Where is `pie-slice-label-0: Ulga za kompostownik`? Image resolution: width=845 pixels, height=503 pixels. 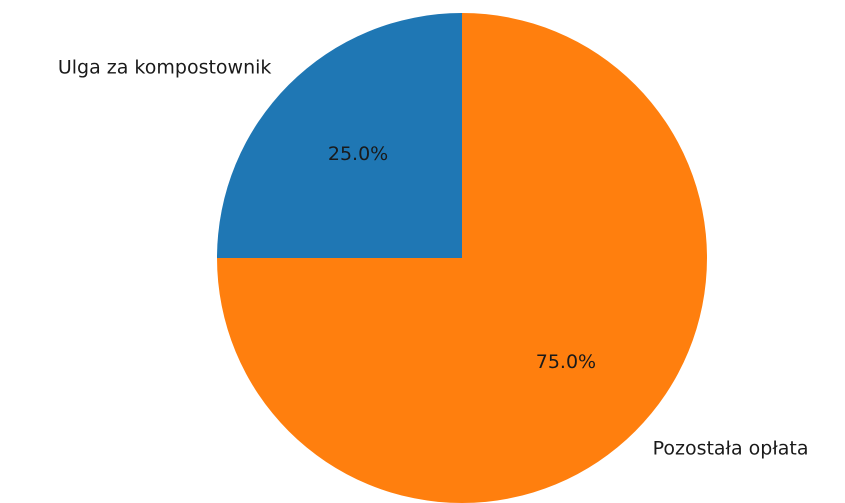 pie-slice-label-0: Ulga za kompostownik is located at coordinates (165, 67).